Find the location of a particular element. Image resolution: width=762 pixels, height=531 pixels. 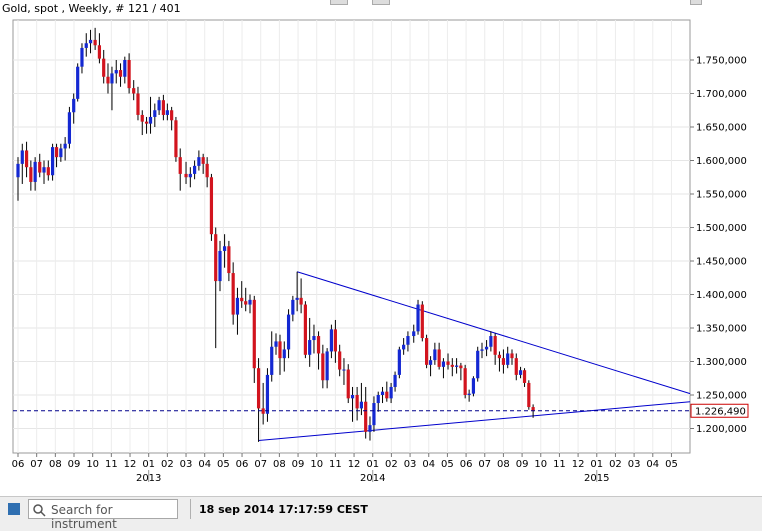

y-tick-label: 1.600,000 is located at coordinates (721, 161).